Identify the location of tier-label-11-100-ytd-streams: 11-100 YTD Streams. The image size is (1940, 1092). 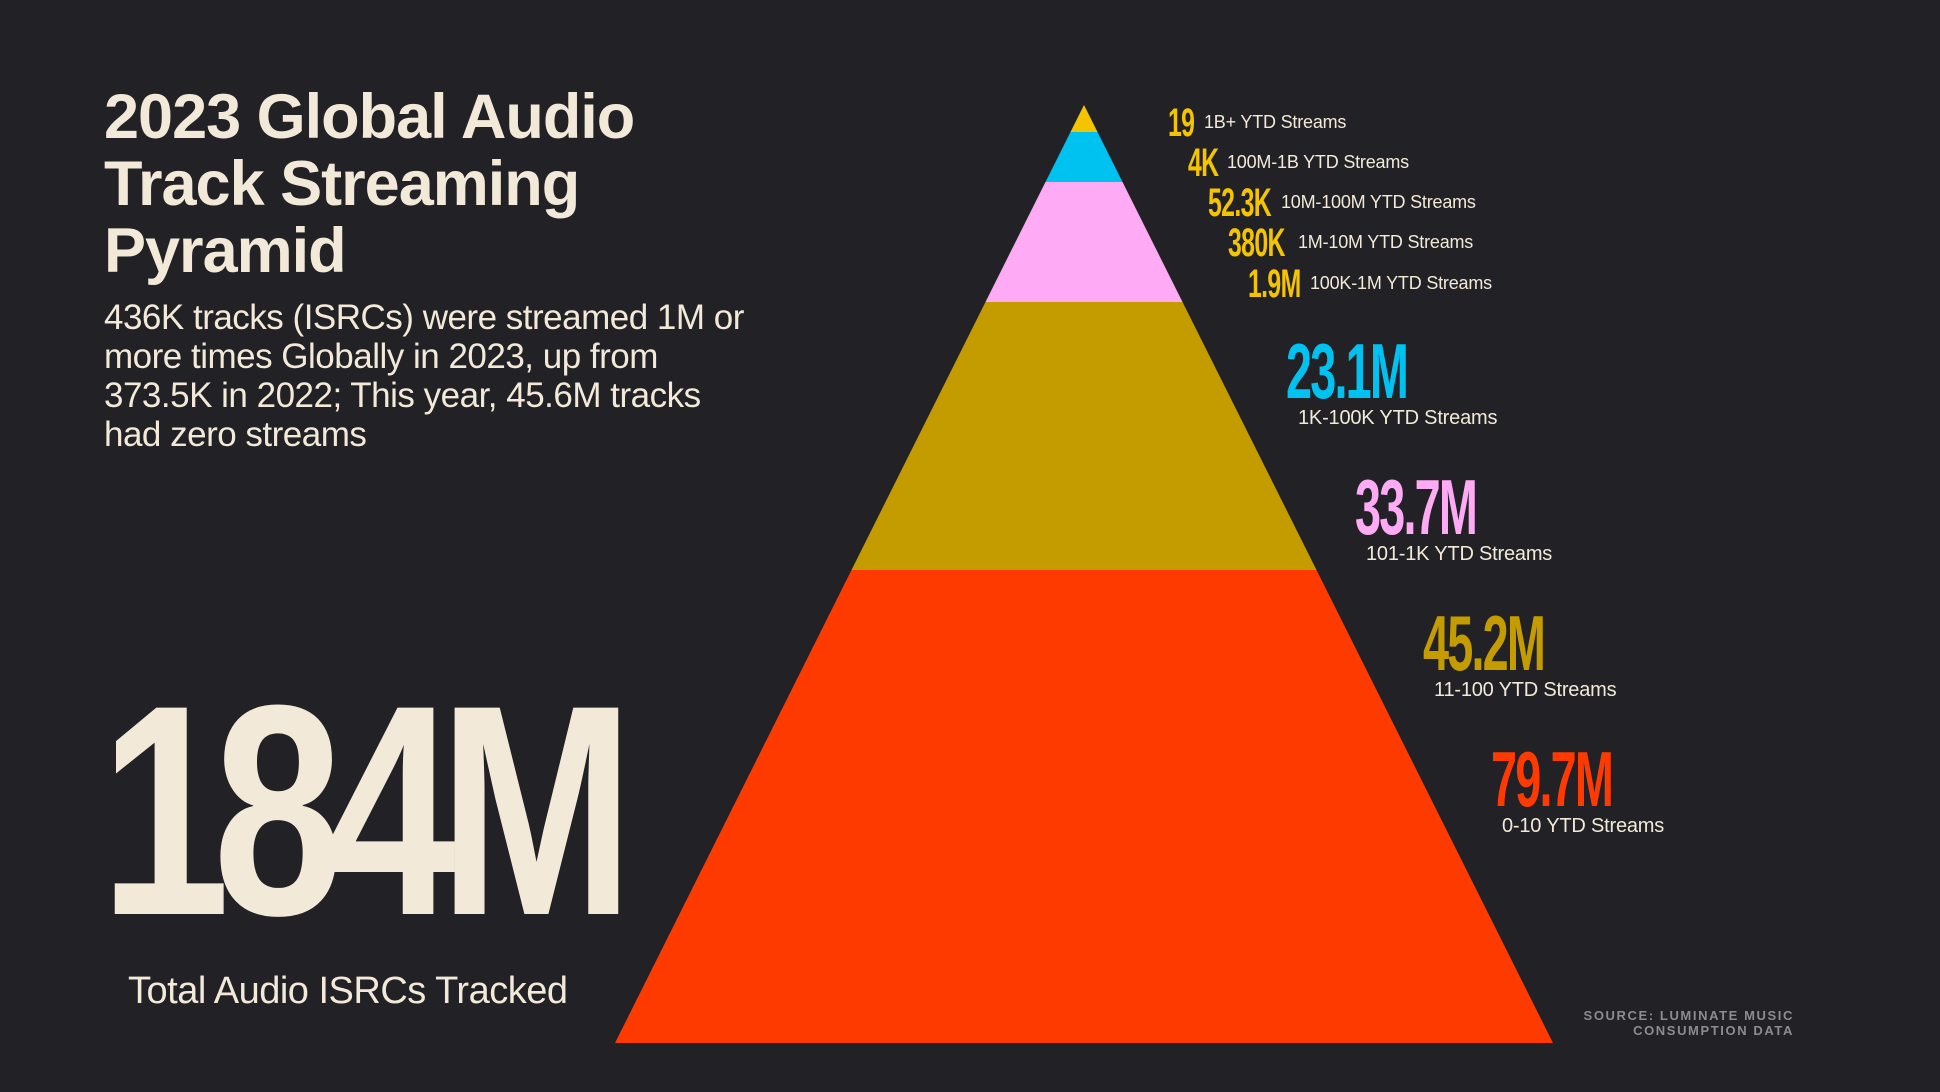
(1525, 690).